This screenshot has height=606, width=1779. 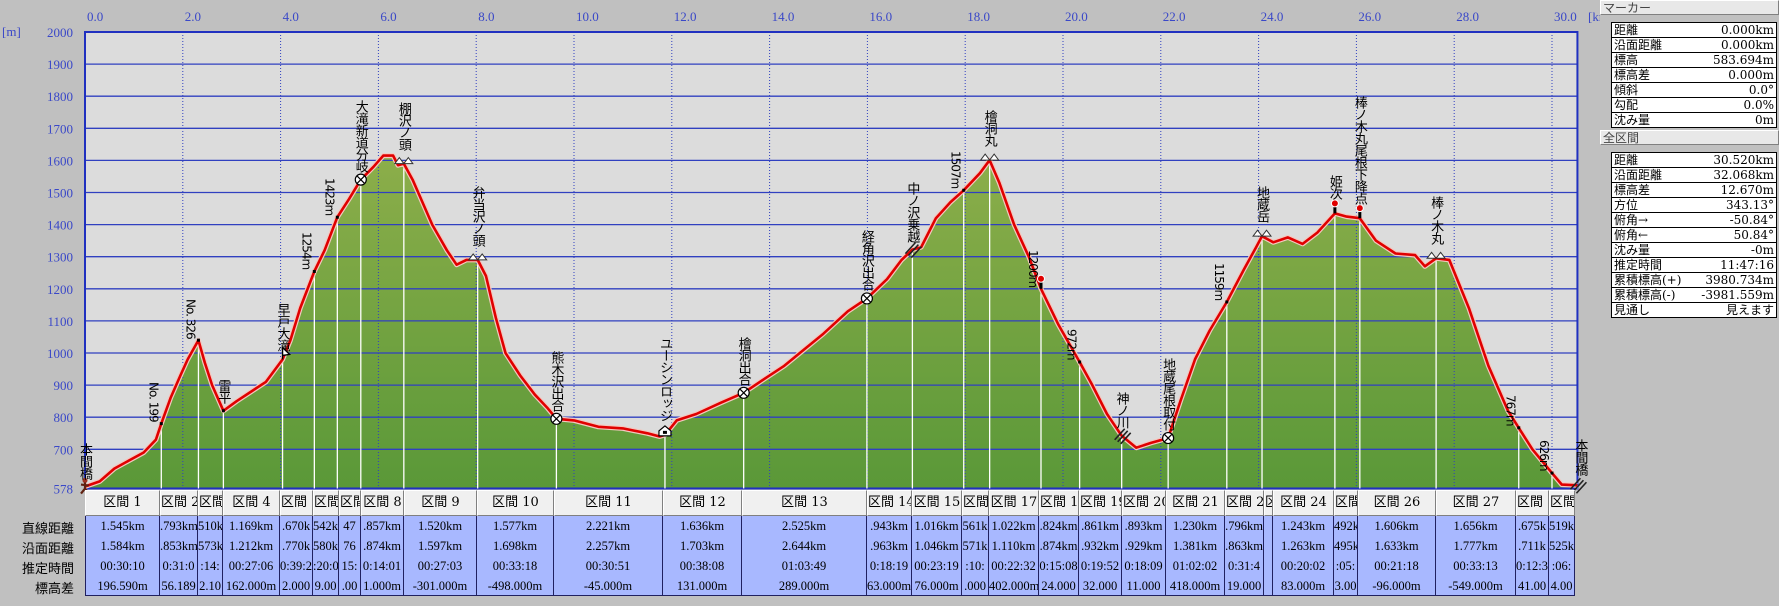 What do you see at coordinates (1013, 546) in the screenshot?
I see `segment-value: 1.110km` at bounding box center [1013, 546].